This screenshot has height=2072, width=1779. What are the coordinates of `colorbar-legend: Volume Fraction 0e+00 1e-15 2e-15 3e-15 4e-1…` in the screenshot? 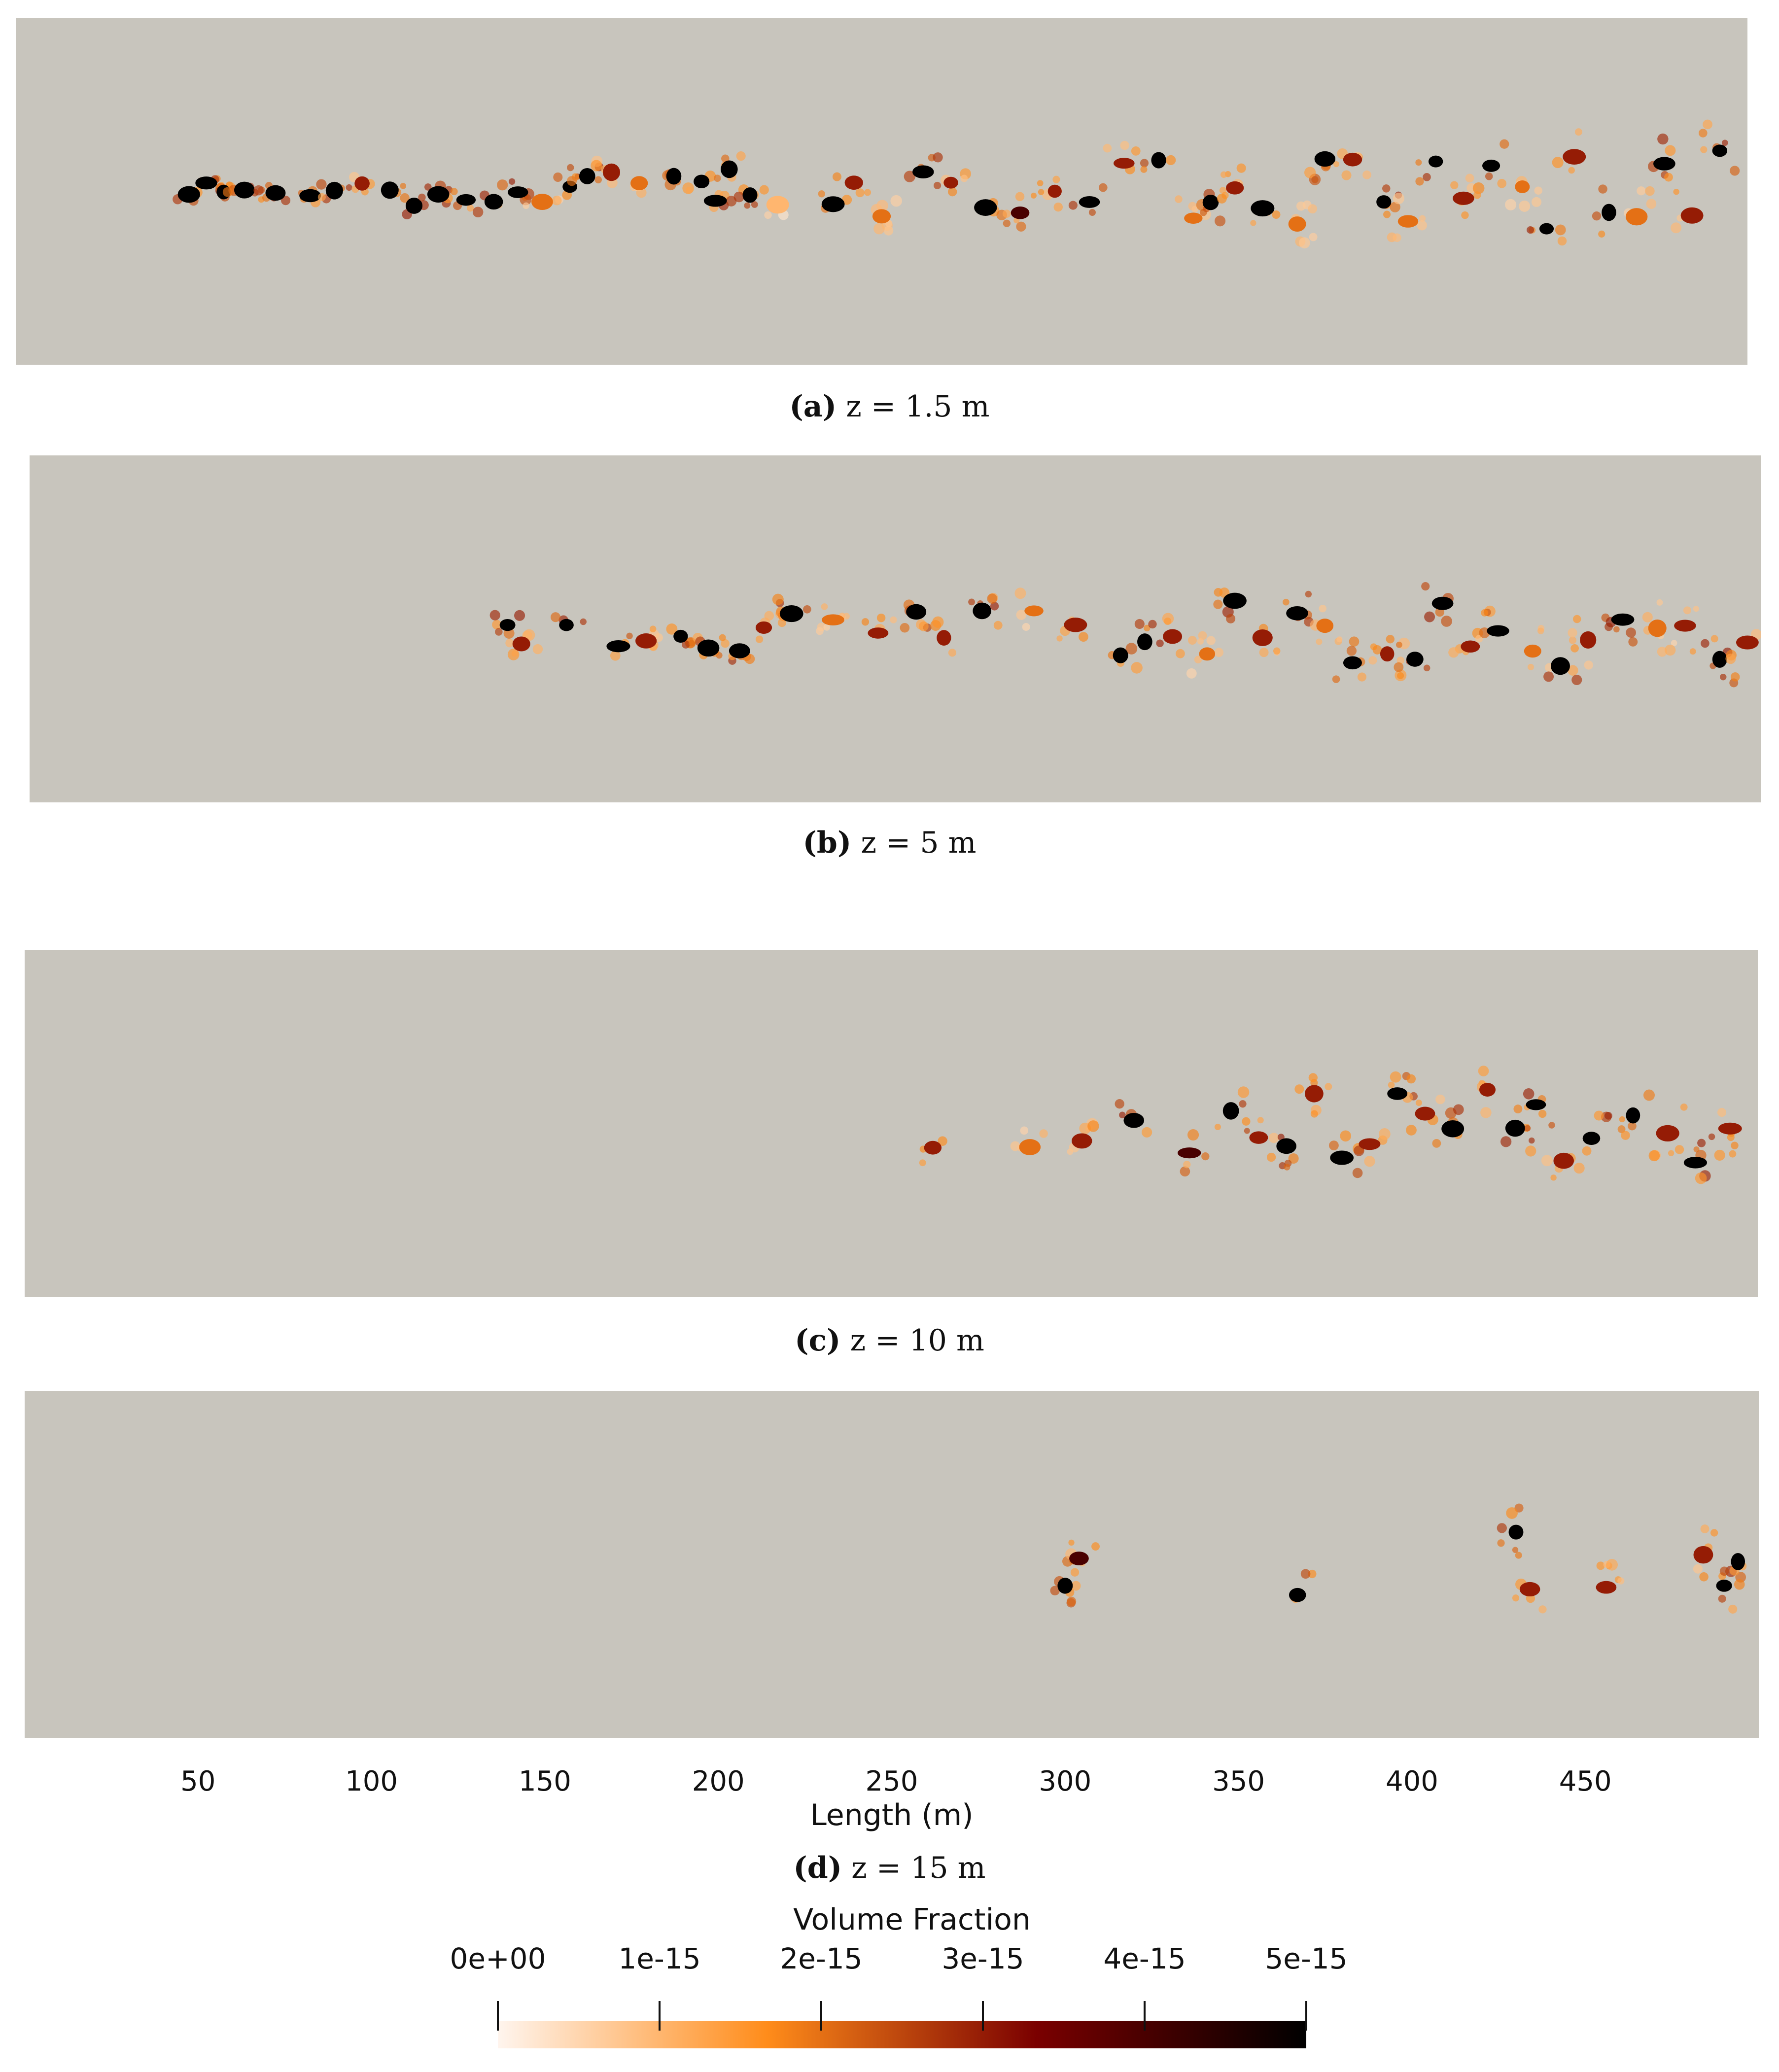 It's located at (912, 1976).